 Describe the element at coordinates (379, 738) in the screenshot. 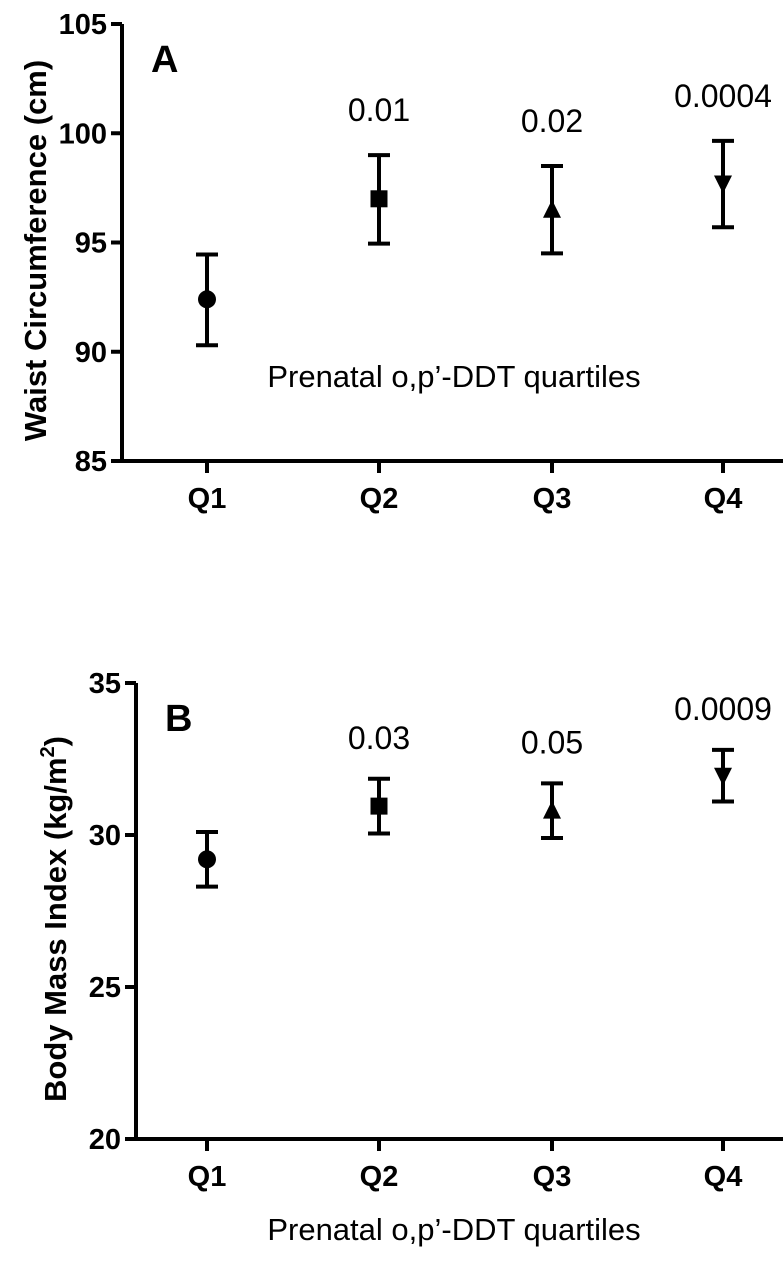

I see `p-value-label: 0.03` at that location.